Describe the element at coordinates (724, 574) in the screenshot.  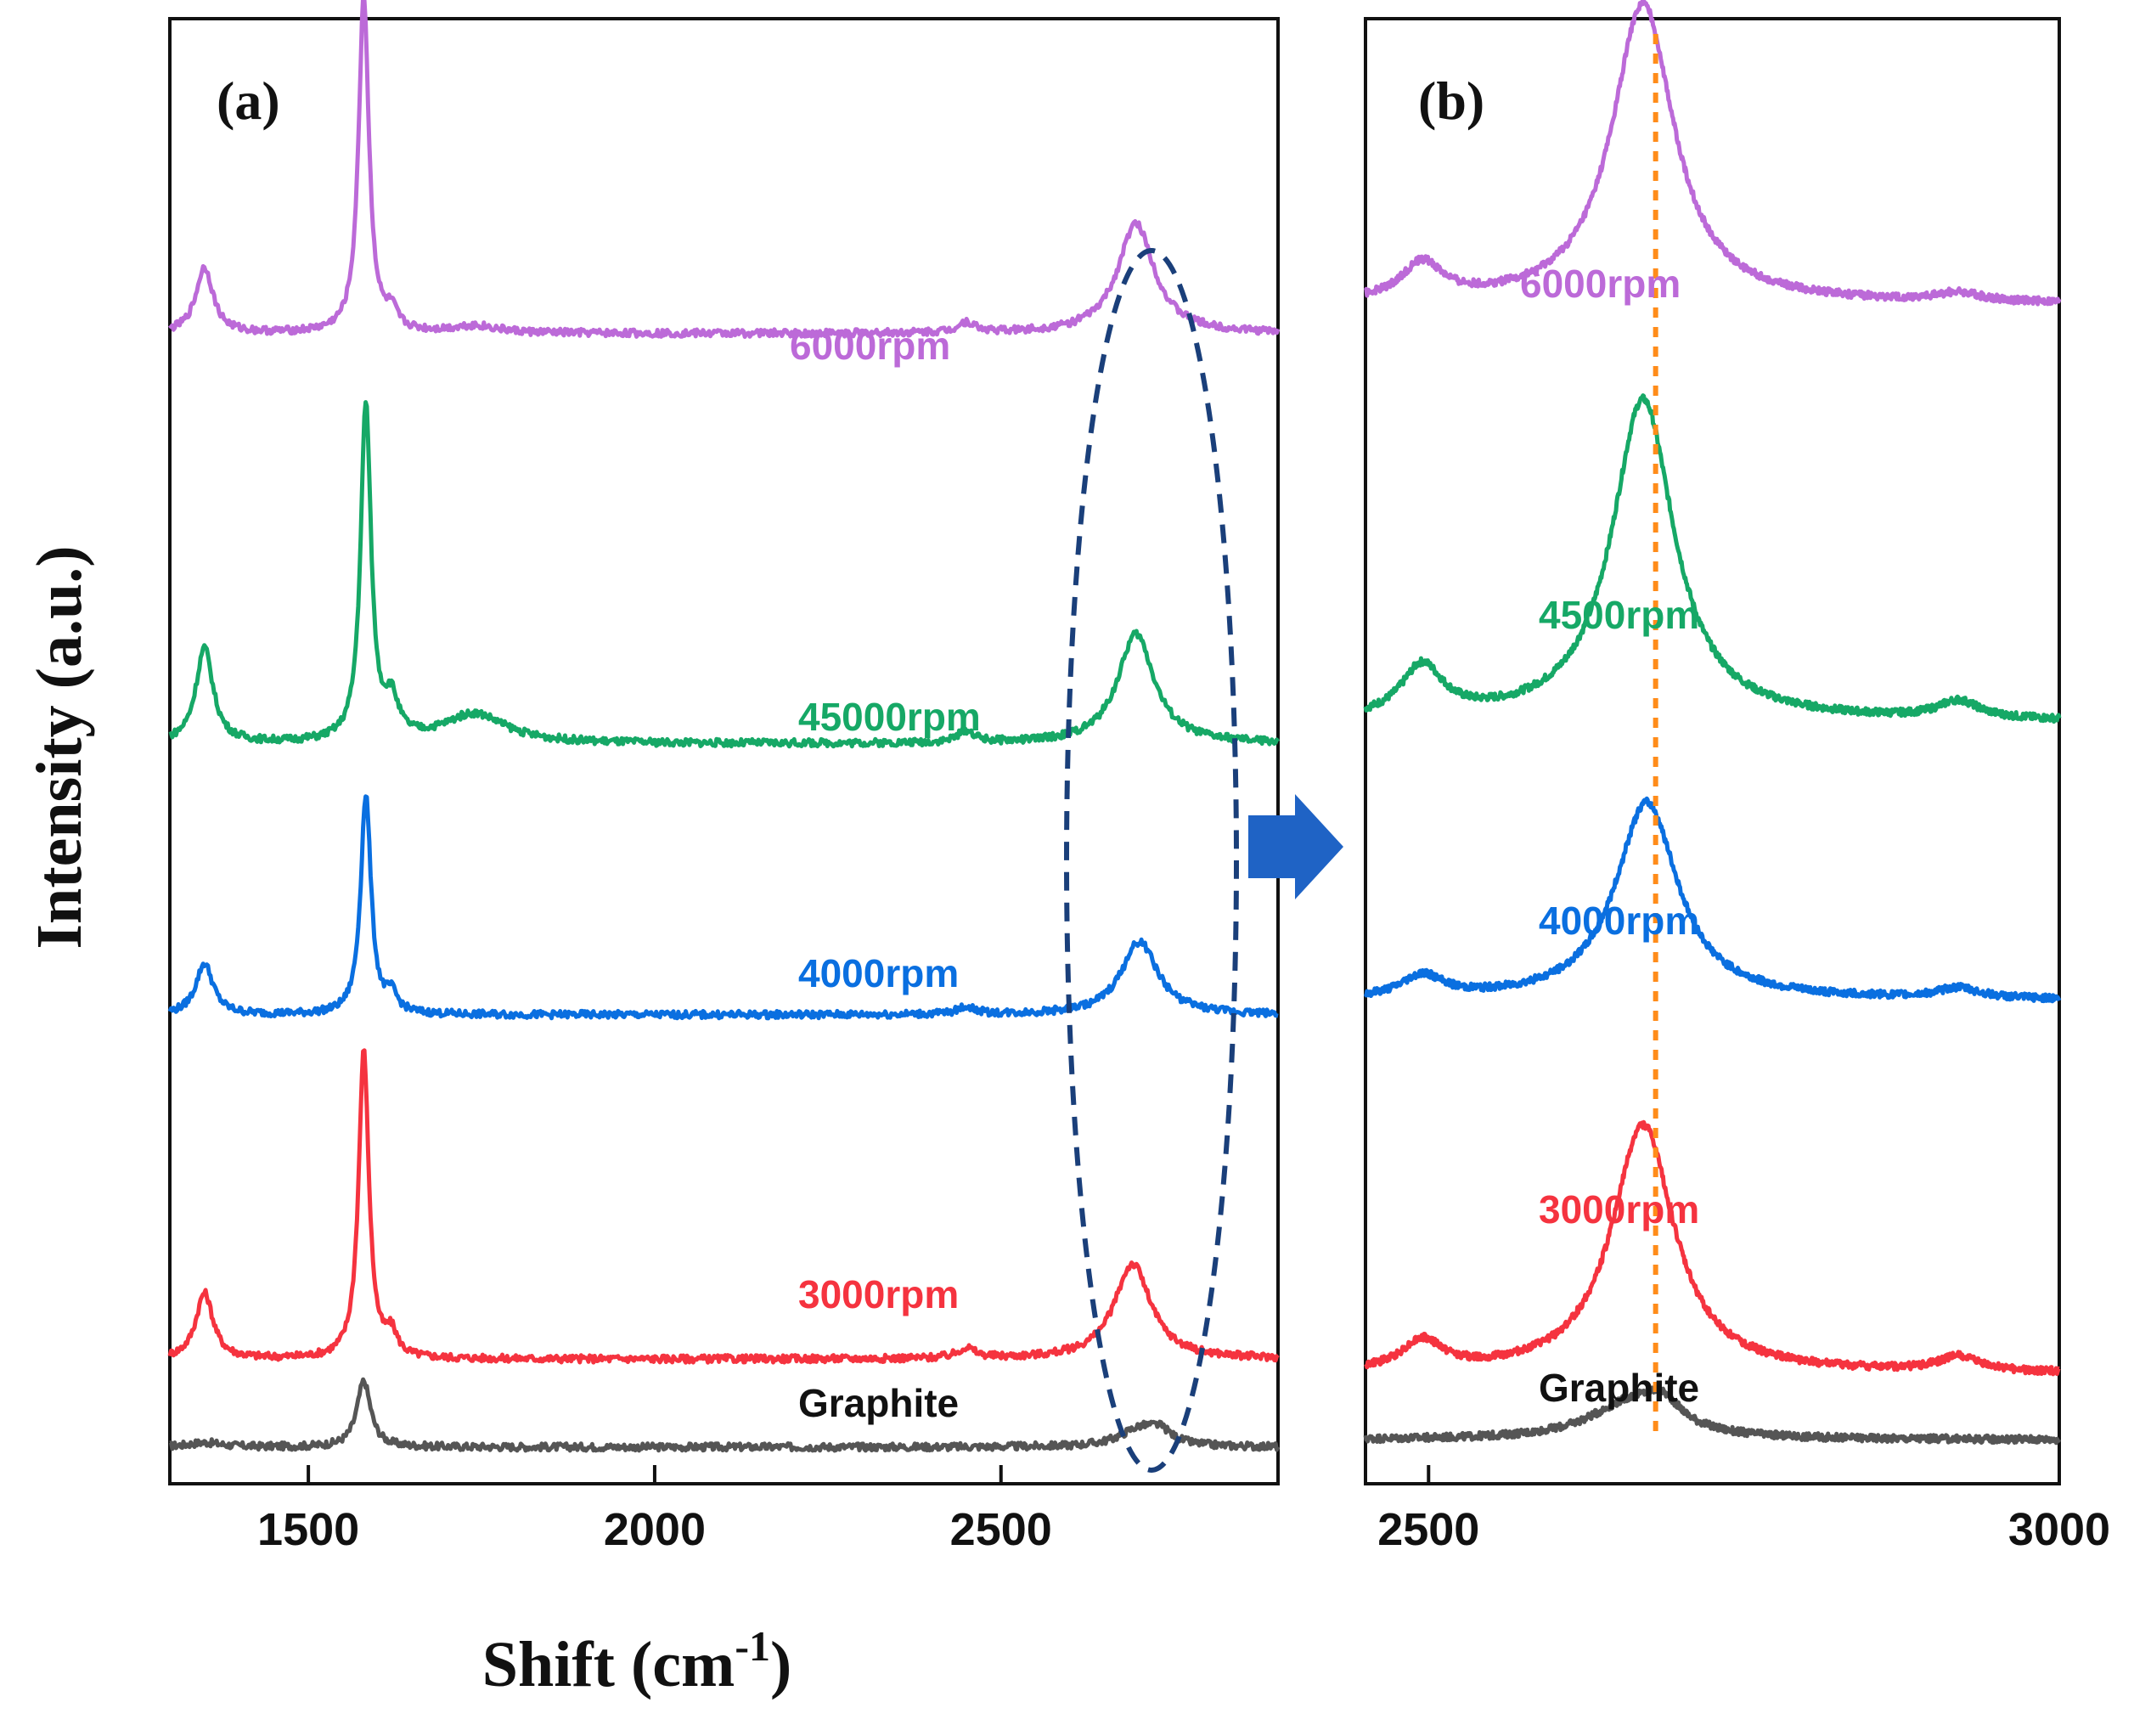
I see `series-line-45000rpm` at that location.